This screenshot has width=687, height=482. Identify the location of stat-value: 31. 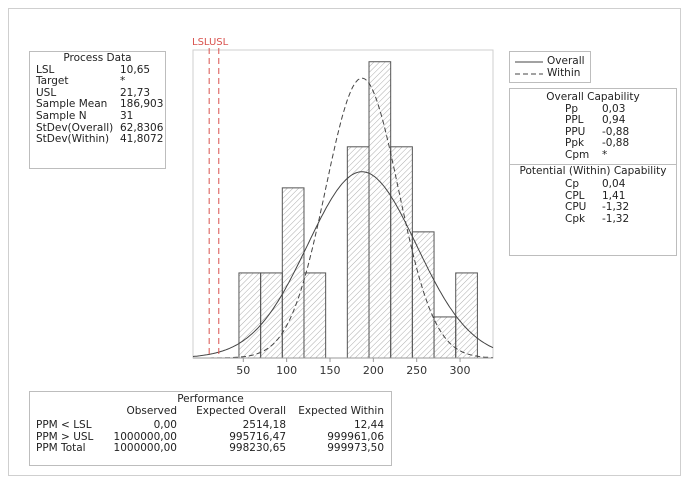
(127, 115).